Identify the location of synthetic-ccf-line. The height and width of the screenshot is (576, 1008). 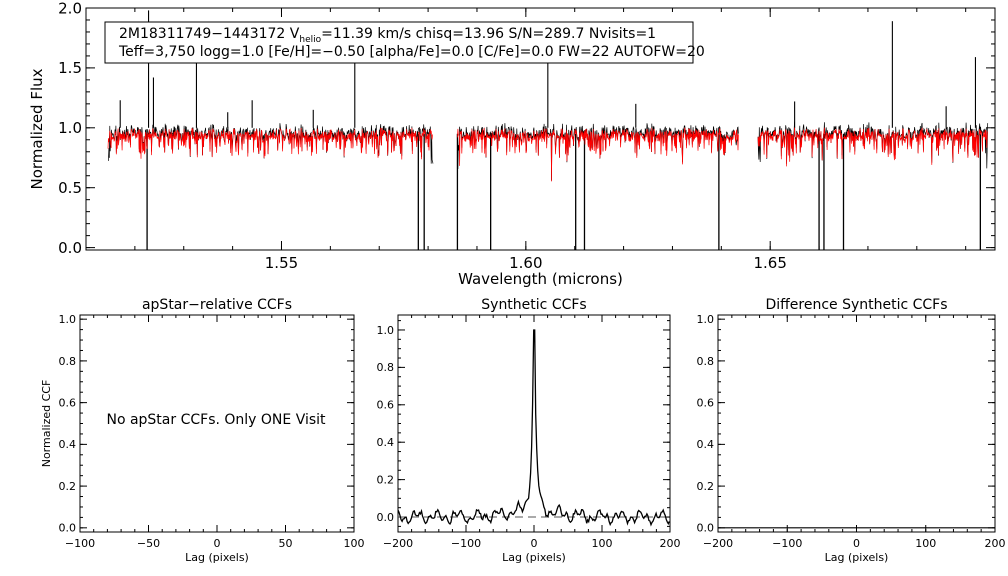
(533, 428).